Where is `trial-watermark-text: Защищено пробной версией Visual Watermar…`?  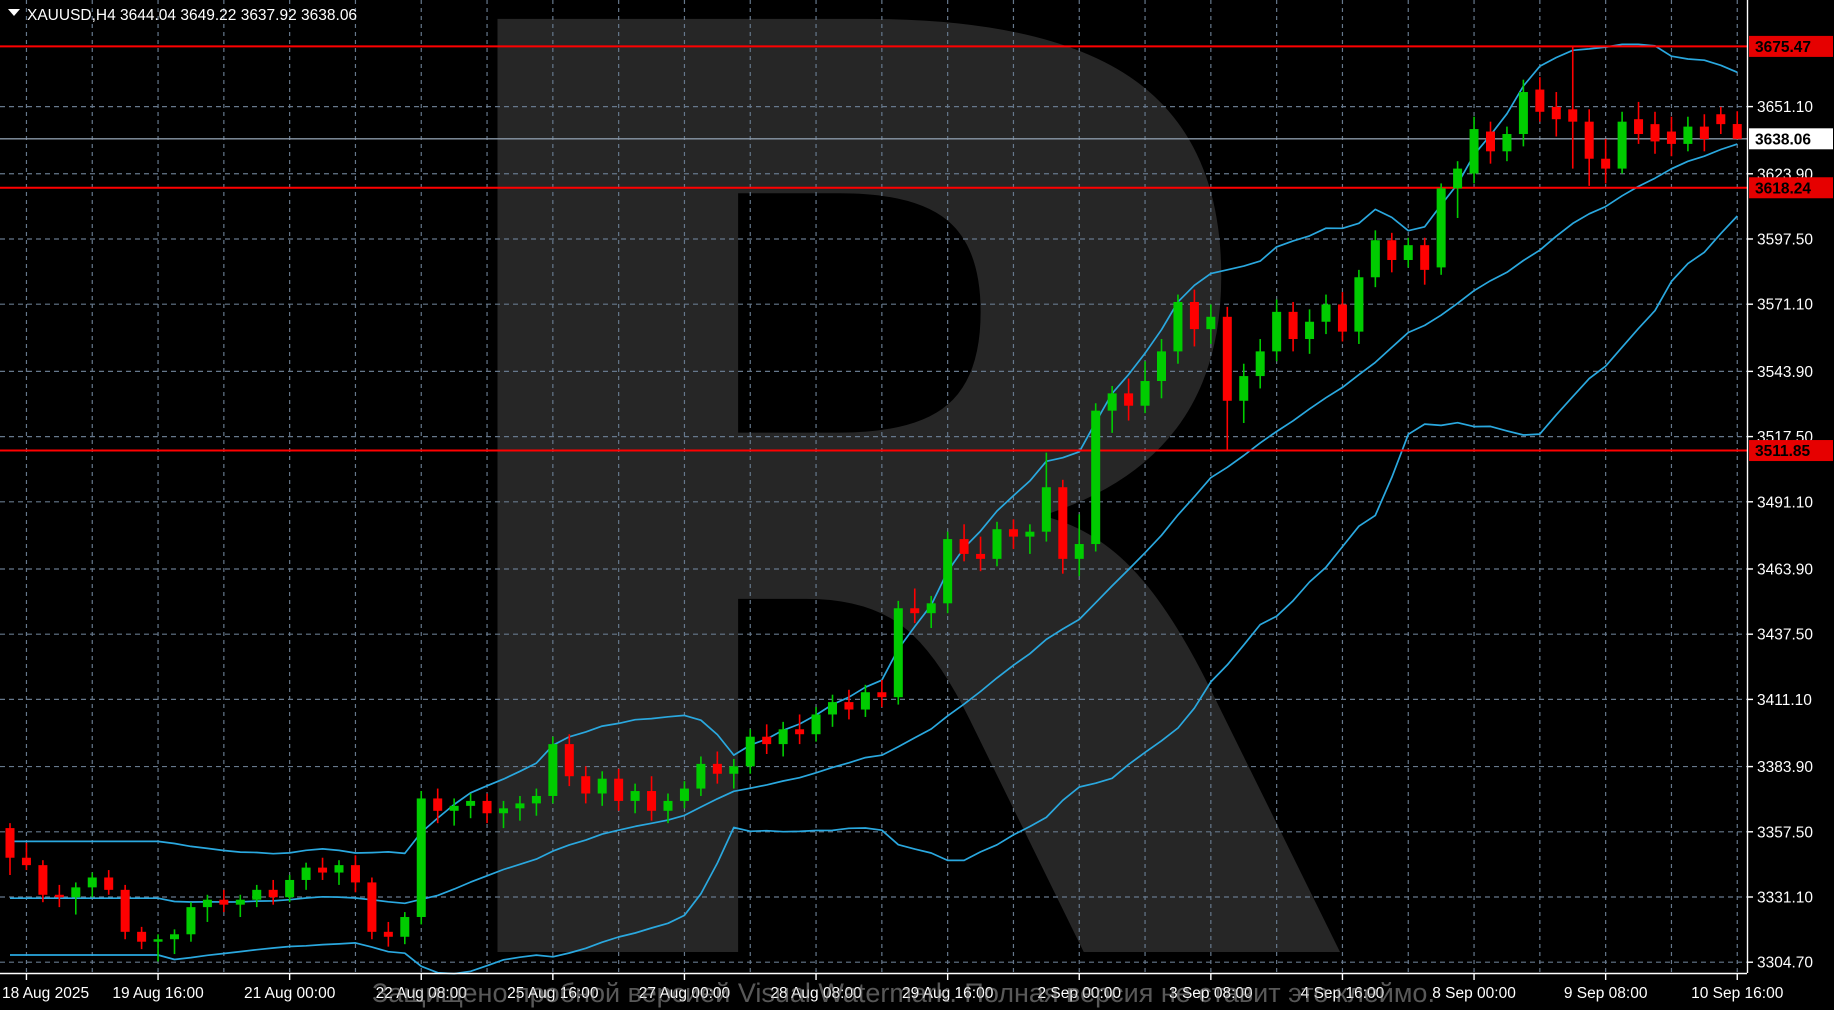
trial-watermark-text: Защищено пробной версией Visual Watermar… is located at coordinates (903, 993).